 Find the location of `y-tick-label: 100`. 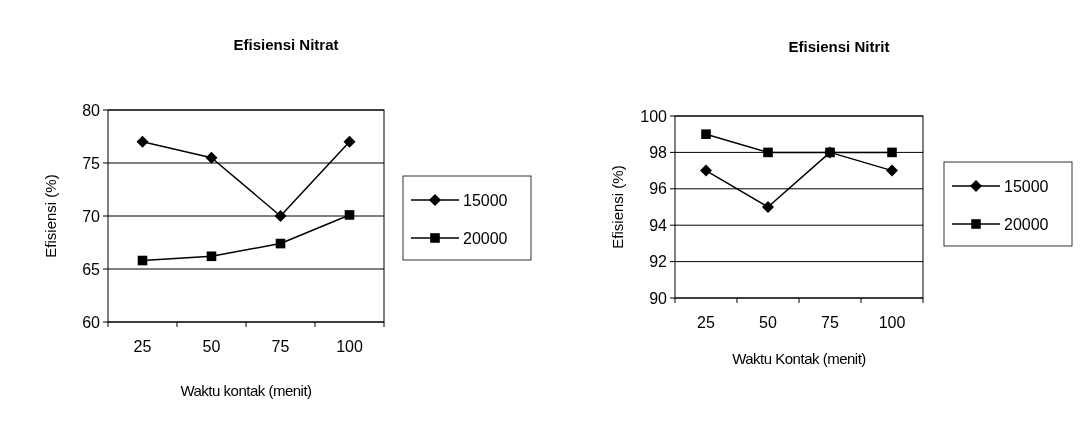

y-tick-label: 100 is located at coordinates (654, 116).